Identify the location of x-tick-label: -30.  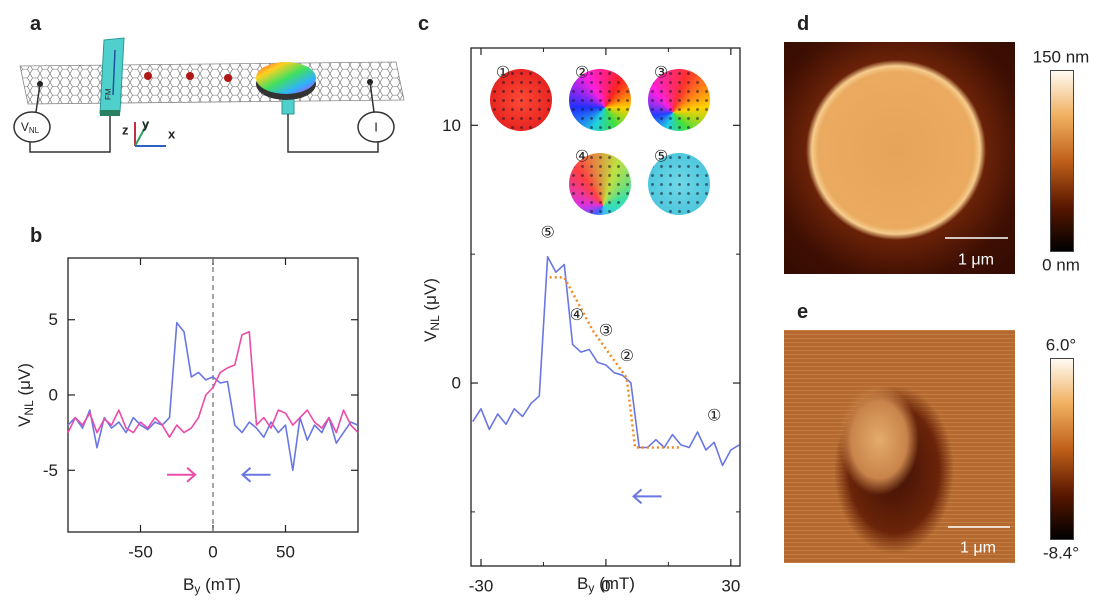
(481, 586).